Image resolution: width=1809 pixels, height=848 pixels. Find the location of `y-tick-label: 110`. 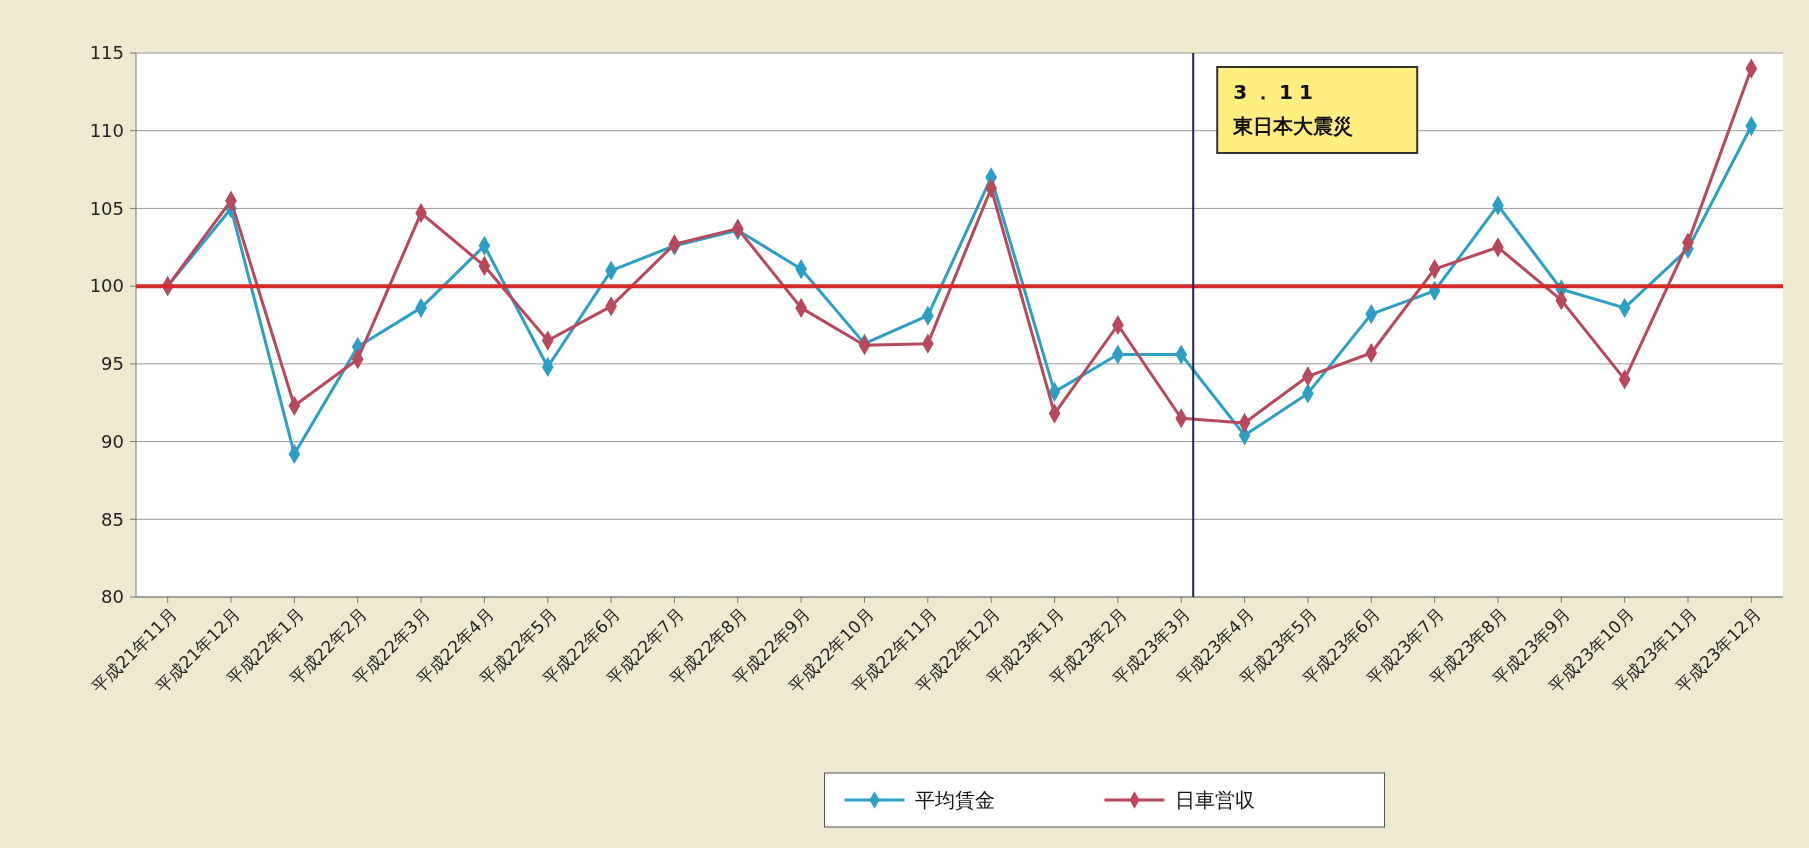

y-tick-label: 110 is located at coordinates (106, 131).